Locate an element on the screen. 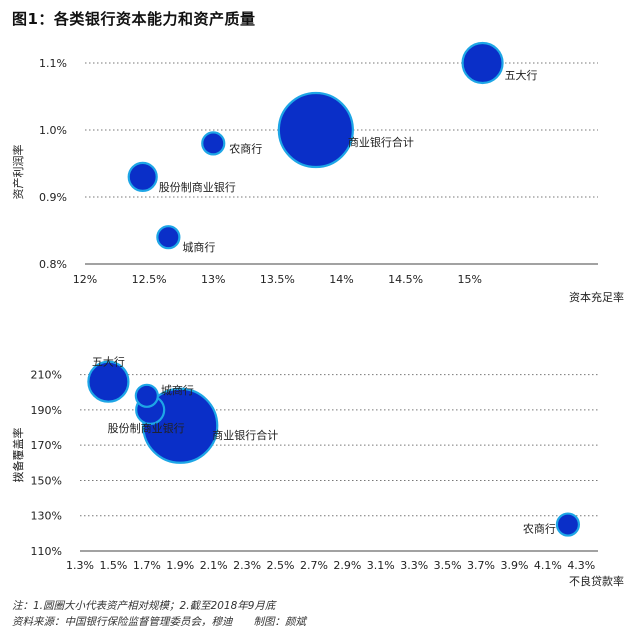 This screenshot has width=640, height=636. y-tick-label: 210% is located at coordinates (46, 375).